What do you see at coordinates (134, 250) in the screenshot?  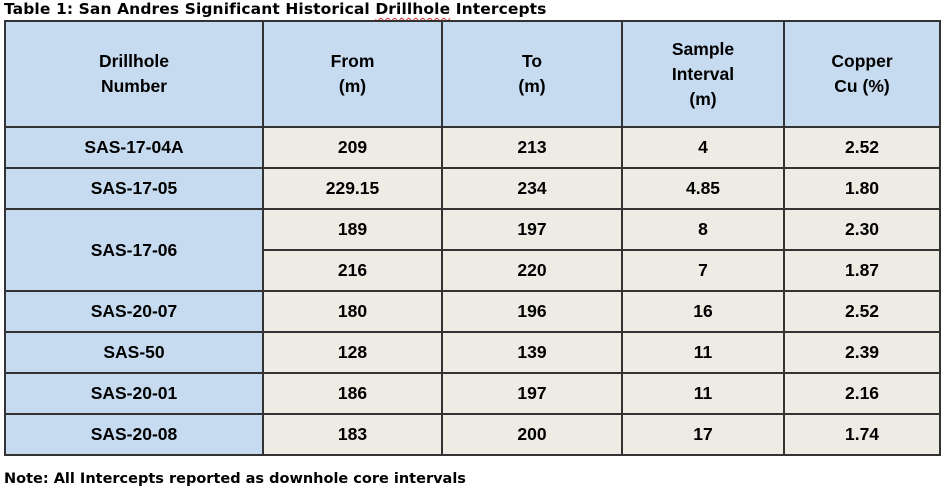 I see `drillhole-cell: SAS-17-06` at bounding box center [134, 250].